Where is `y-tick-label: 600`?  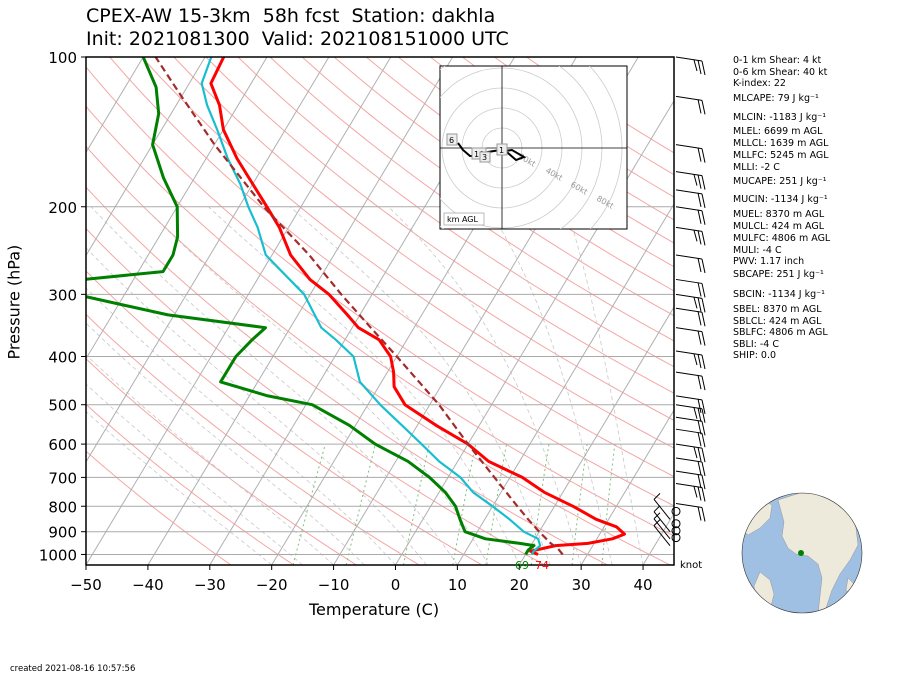 y-tick-label: 600 is located at coordinates (62, 445).